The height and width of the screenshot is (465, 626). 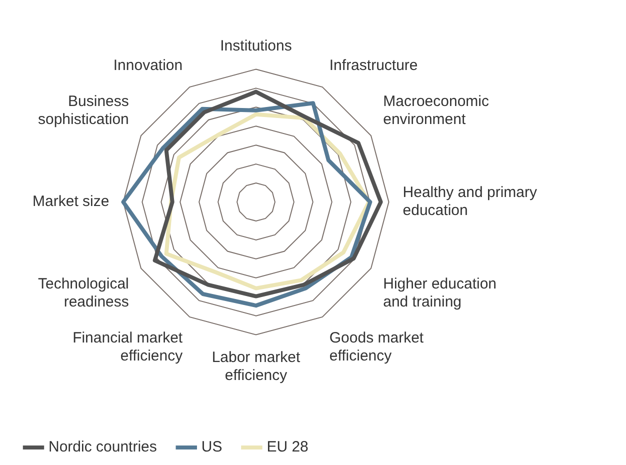 I want to click on spoke-label: Market size, so click(x=71, y=201).